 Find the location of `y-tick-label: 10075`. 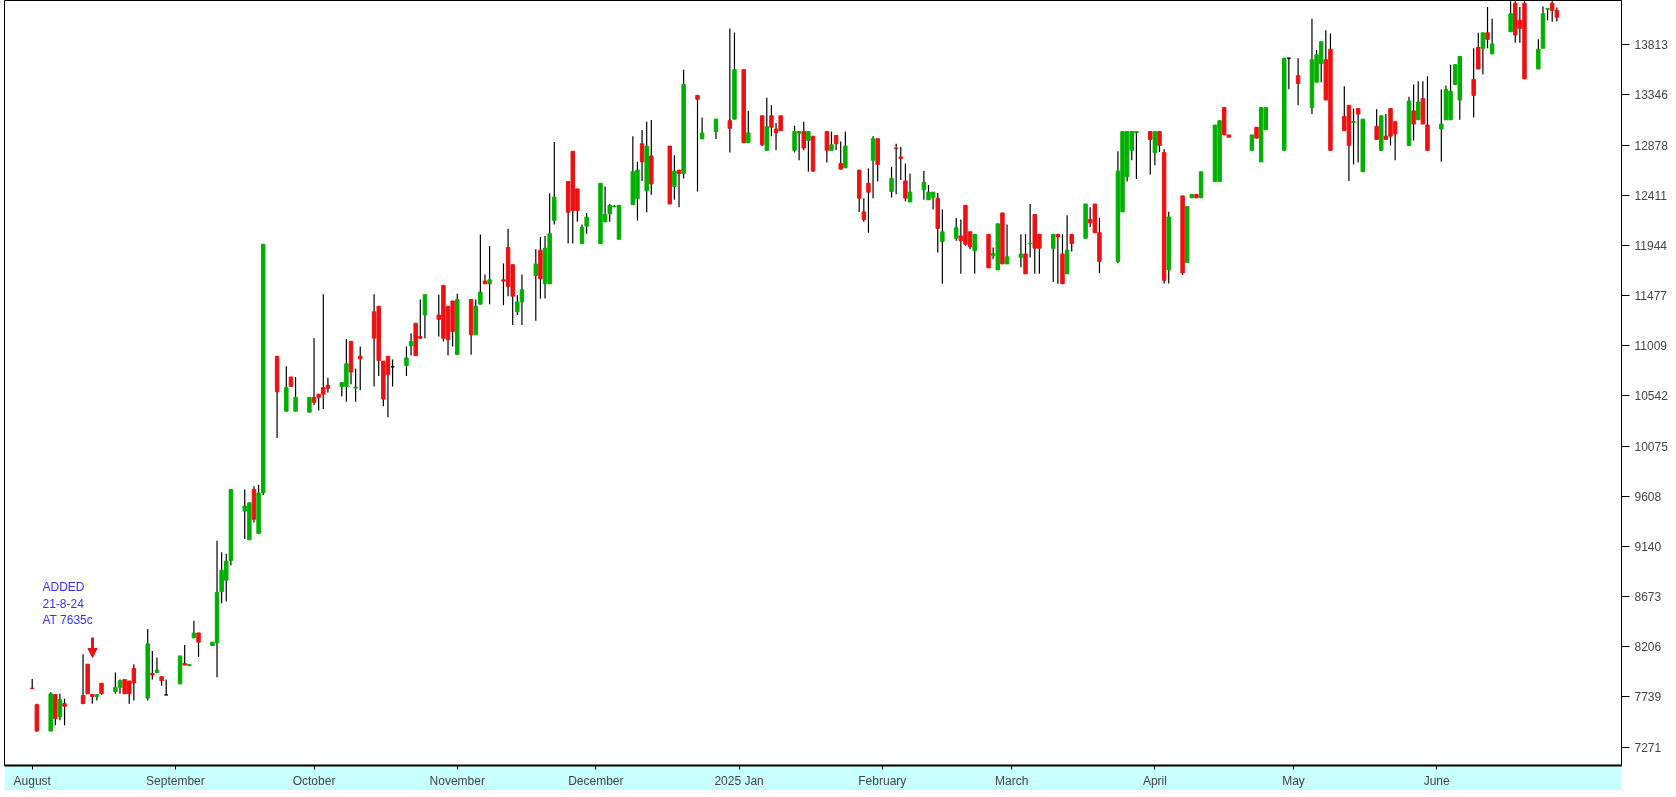

y-tick-label: 10075 is located at coordinates (1651, 446).